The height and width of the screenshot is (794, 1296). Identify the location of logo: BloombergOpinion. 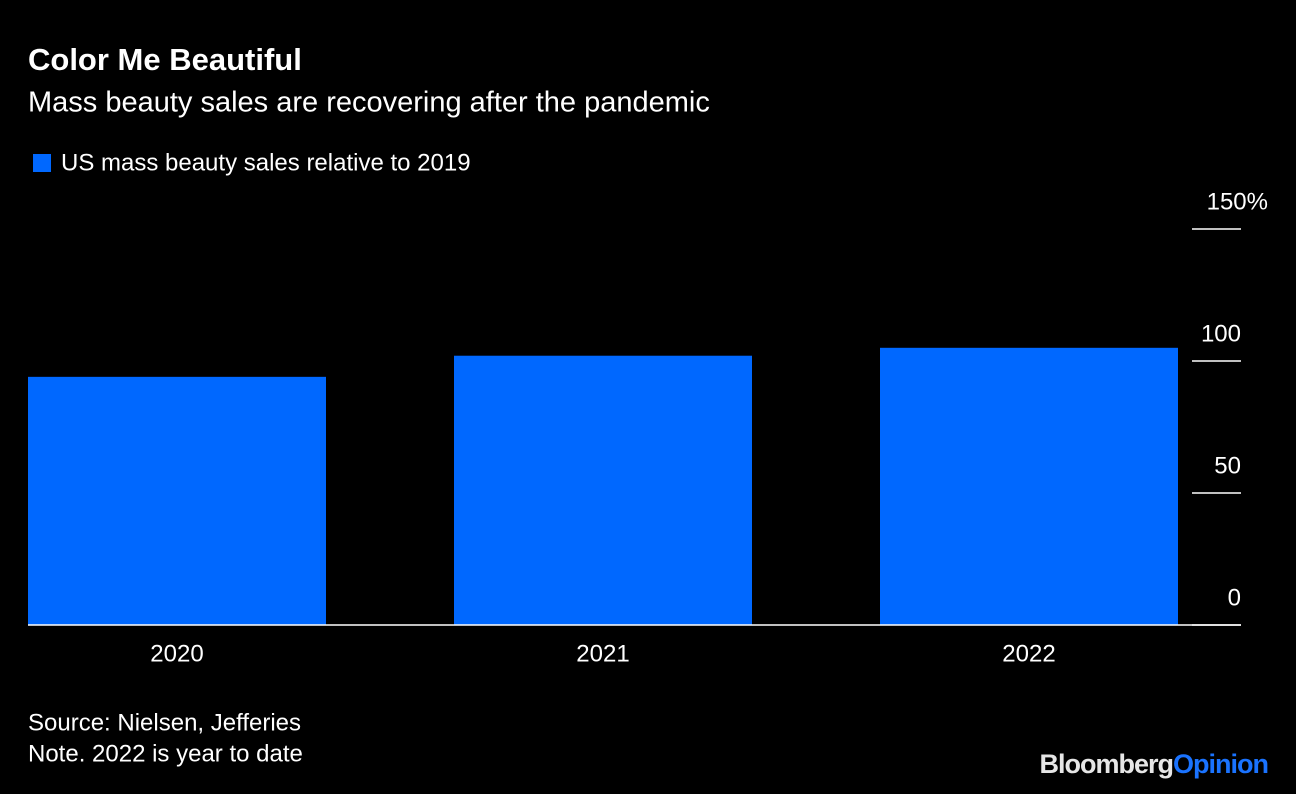
(1154, 764).